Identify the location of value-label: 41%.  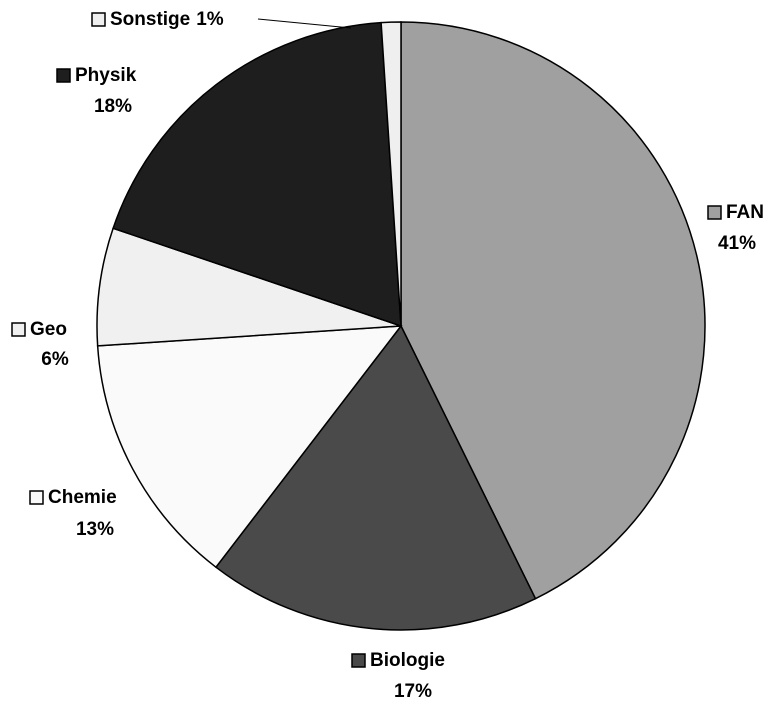
(737, 243).